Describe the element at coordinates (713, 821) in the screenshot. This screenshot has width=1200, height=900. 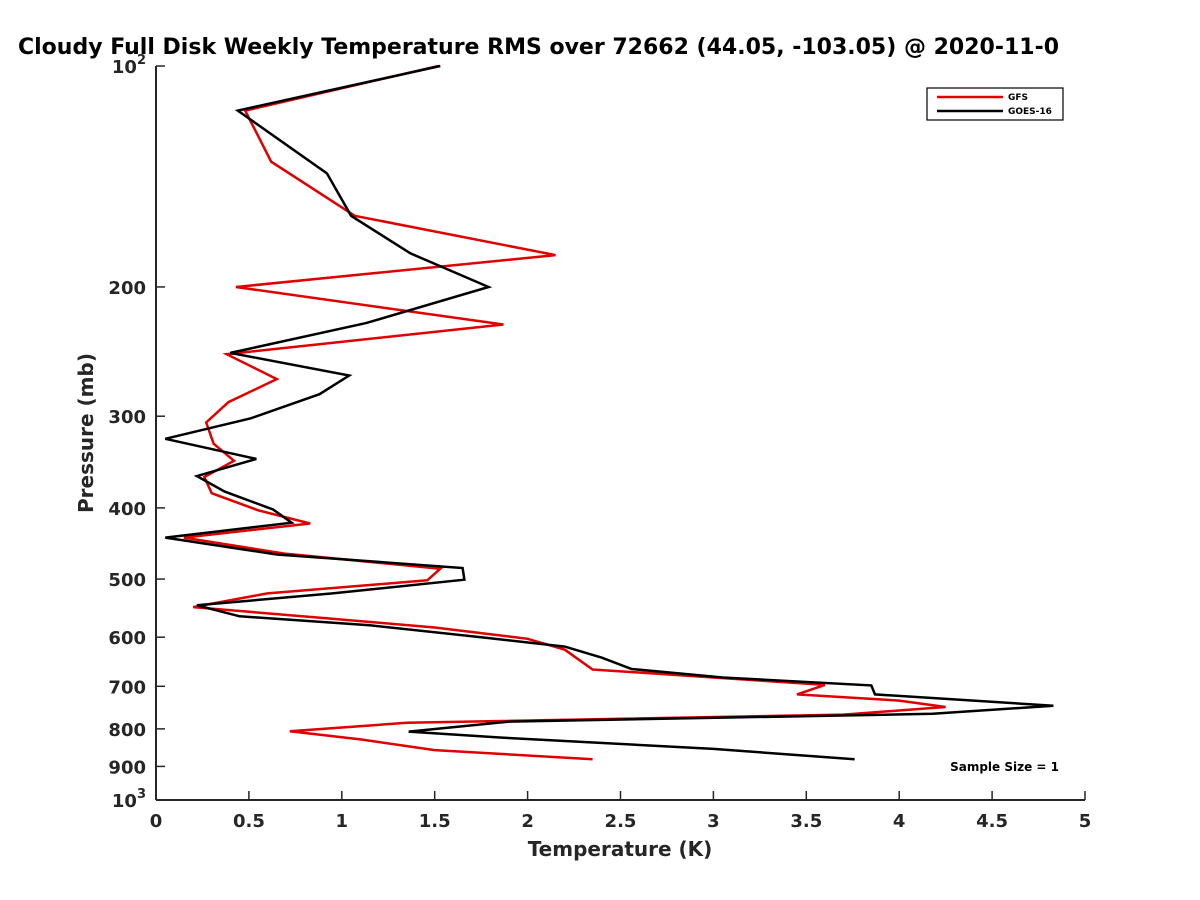
I see `x-tick-label: 3` at that location.